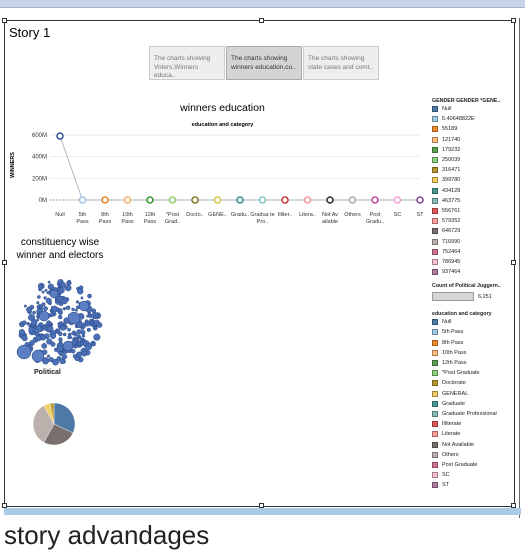 This screenshot has height=551, width=525. What do you see at coordinates (451, 170) in the screenshot?
I see `gender-legend-label: 316471` at bounding box center [451, 170].